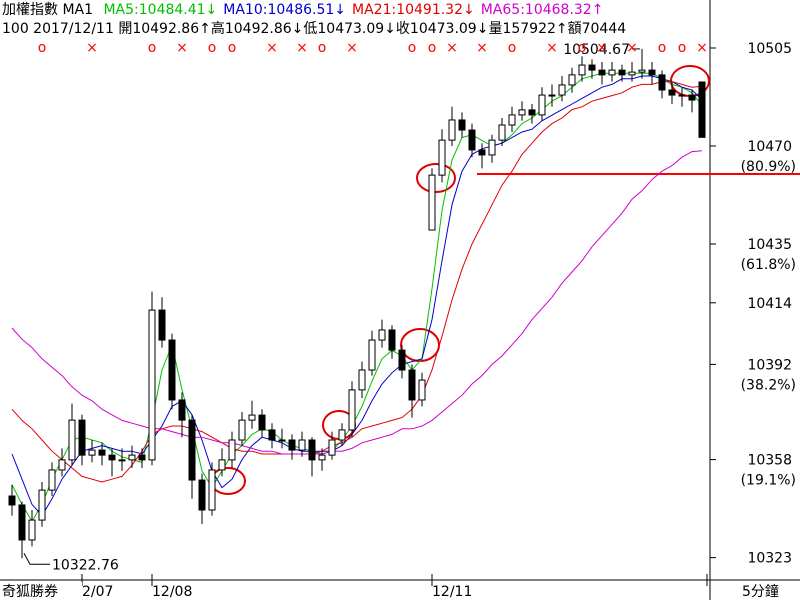 Image resolution: width=800 pixels, height=600 pixels. Describe the element at coordinates (452, 592) in the screenshot. I see `x-tick-label: 12/11` at that location.